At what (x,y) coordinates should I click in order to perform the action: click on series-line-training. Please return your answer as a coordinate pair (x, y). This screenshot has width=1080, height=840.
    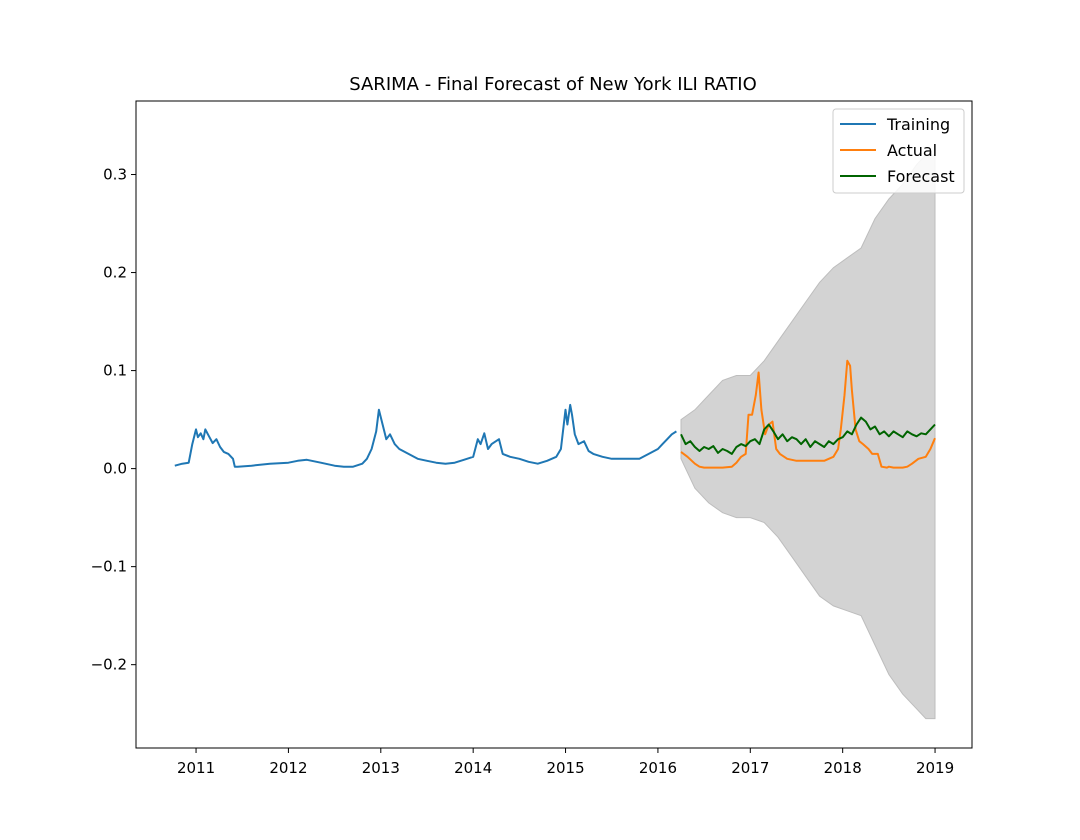
    Looking at the image, I should click on (425, 435).